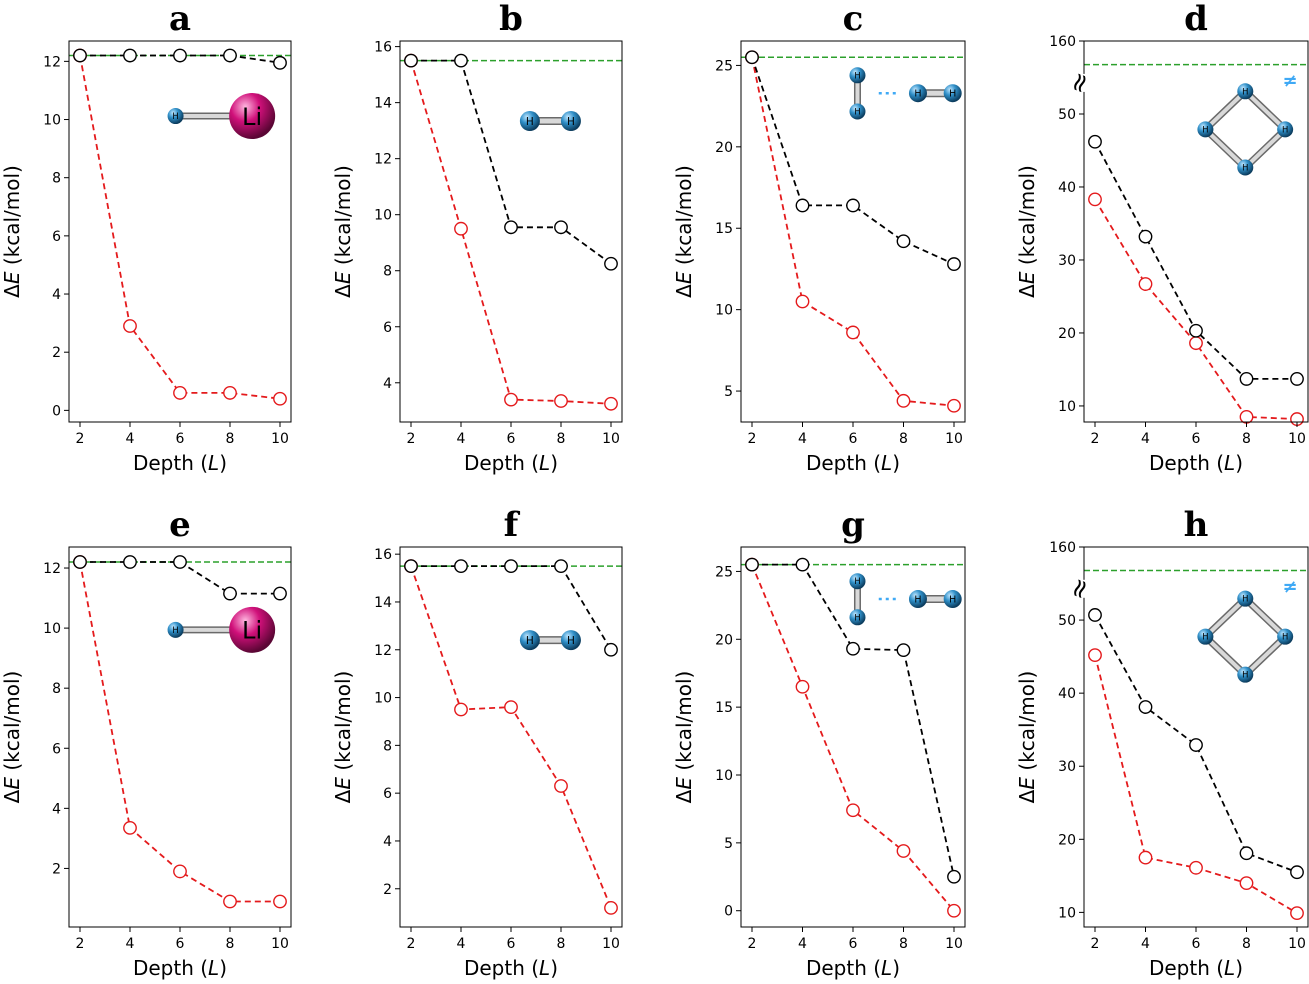 This screenshot has width=1309, height=984. I want to click on x-tick-label: 2, so click(411, 439).